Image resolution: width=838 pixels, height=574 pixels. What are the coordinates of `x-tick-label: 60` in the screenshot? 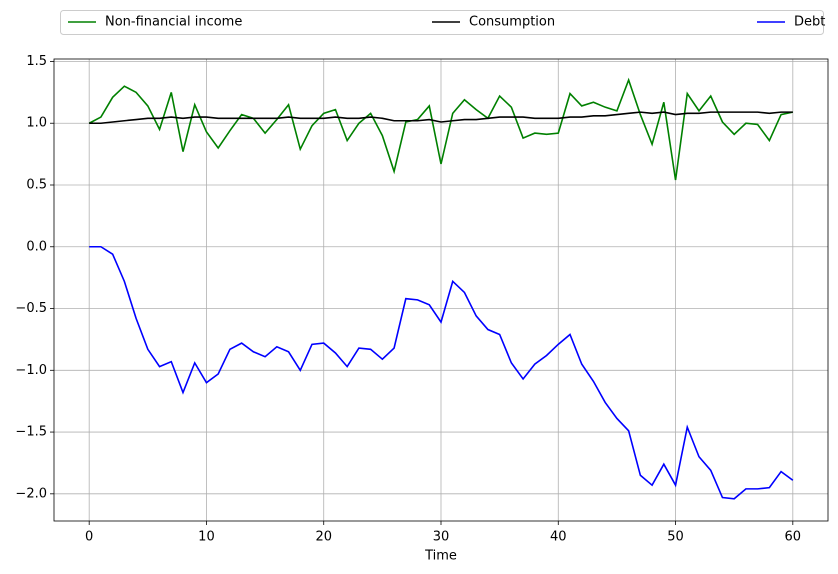 It's located at (793, 537).